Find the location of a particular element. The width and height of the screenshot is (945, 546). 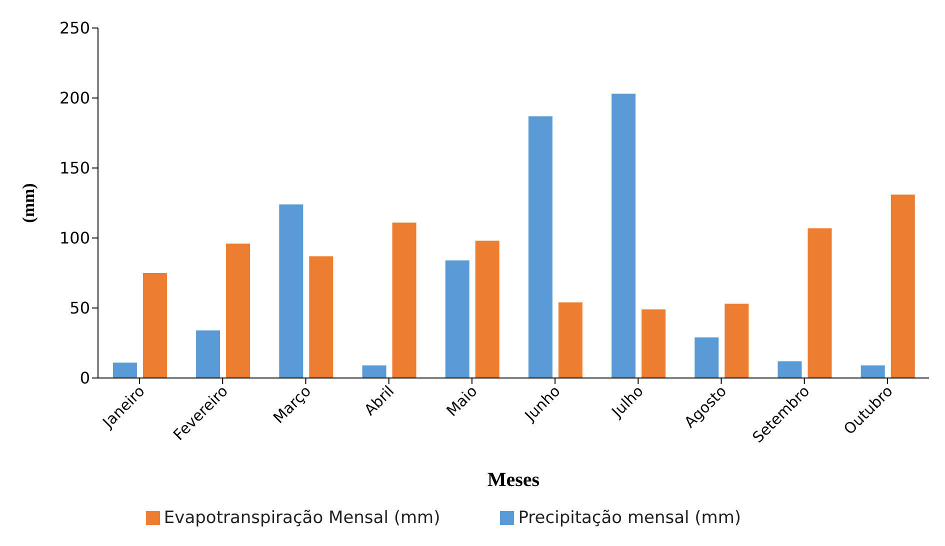

y-tick-label: 150 is located at coordinates (74, 168).